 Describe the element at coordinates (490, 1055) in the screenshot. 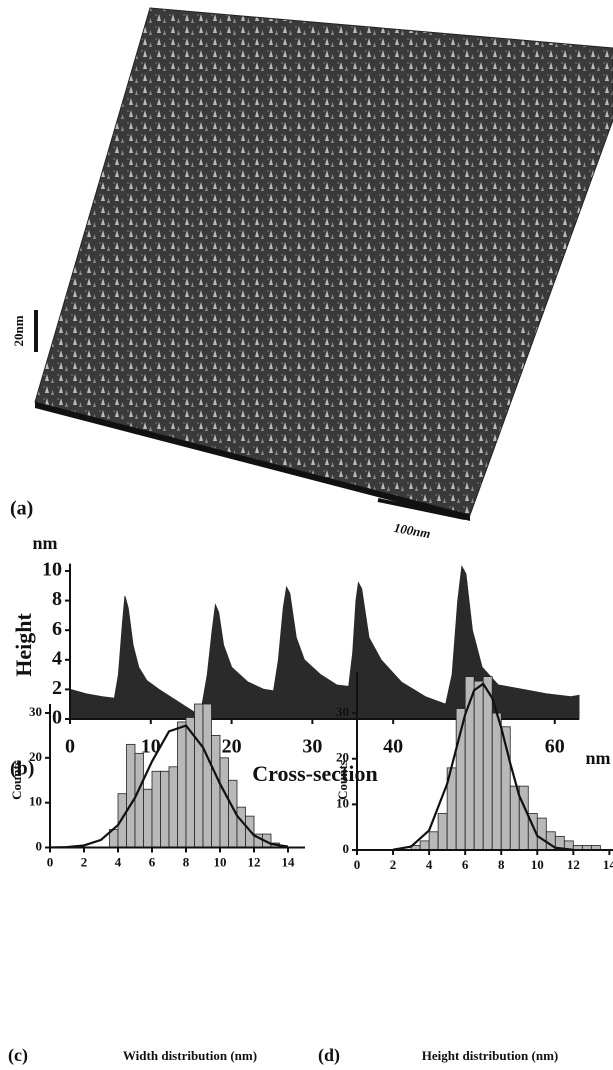

I see `x-axis-label: Height distribution (nm)` at that location.